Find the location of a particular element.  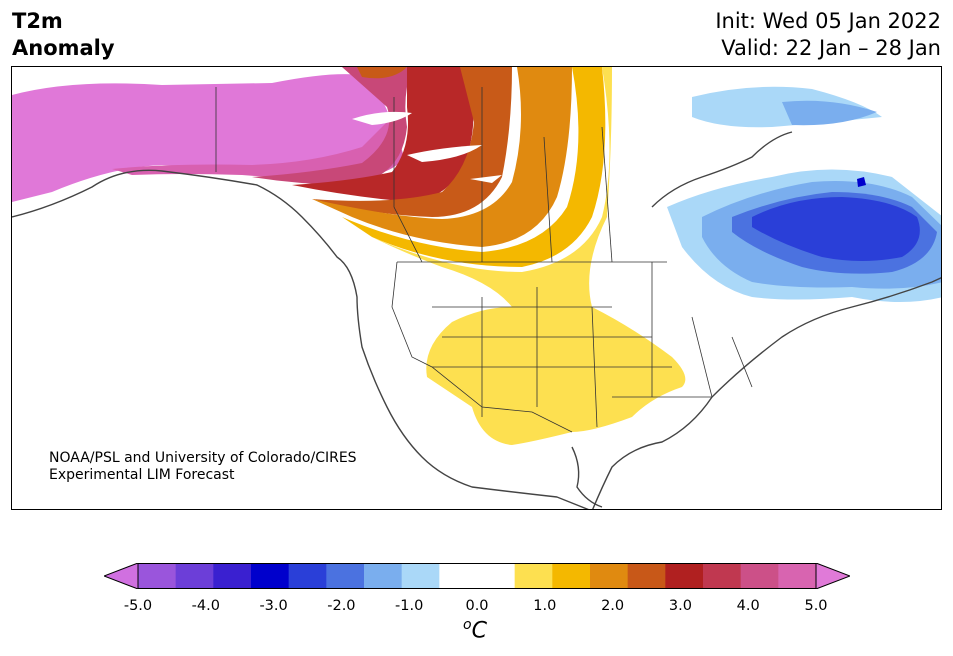

colorbar is located at coordinates (477, 576).